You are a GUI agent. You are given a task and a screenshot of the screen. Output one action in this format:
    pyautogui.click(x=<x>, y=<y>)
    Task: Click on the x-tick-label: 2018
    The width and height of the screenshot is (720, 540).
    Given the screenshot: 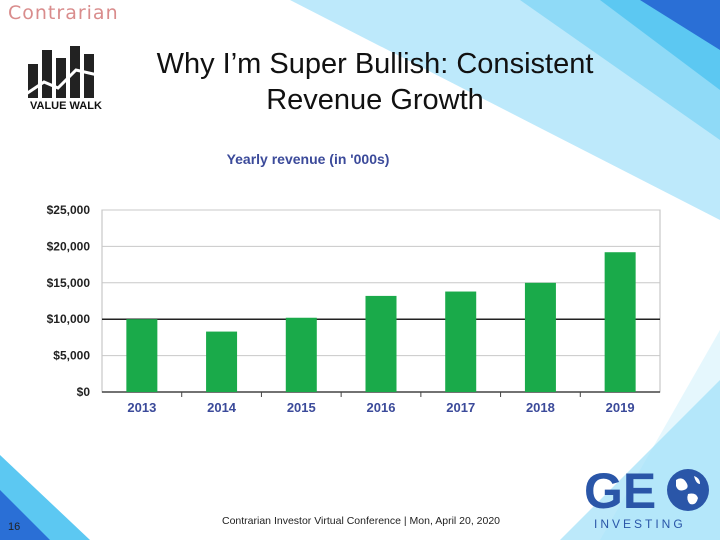 What is the action you would take?
    pyautogui.click(x=540, y=407)
    